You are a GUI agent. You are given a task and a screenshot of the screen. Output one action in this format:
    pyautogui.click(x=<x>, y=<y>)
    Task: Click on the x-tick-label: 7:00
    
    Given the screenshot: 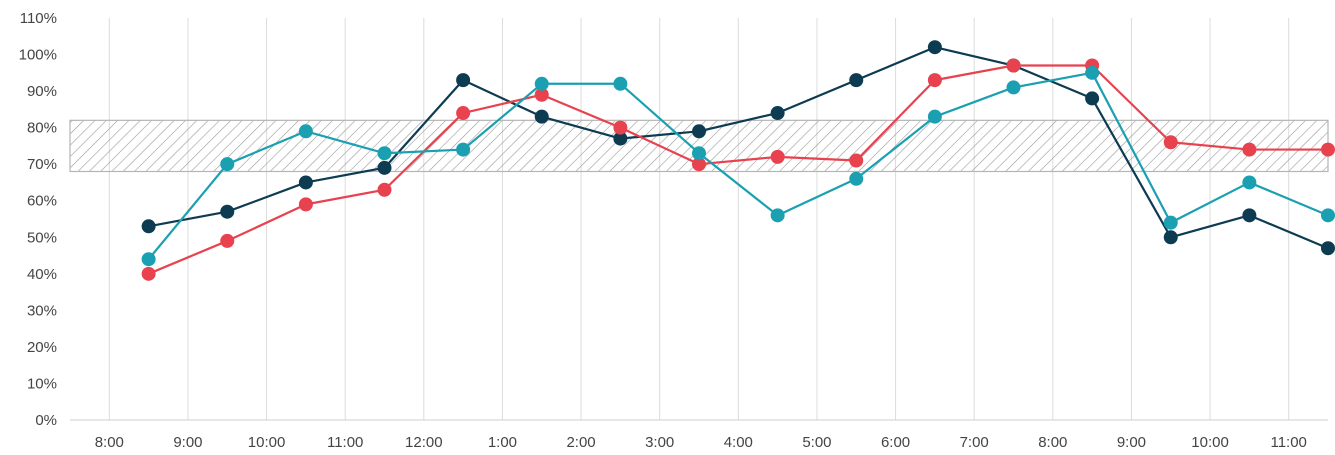 What is the action you would take?
    pyautogui.click(x=974, y=442)
    